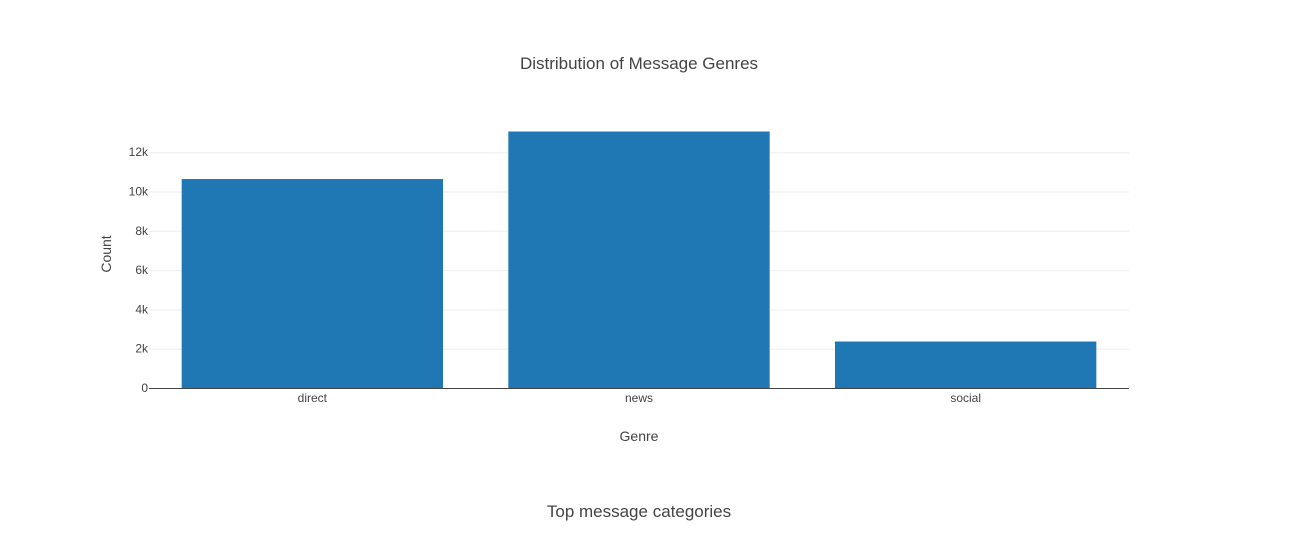 This screenshot has width=1306, height=551. I want to click on next-chart-title: Top message categories, so click(639, 511).